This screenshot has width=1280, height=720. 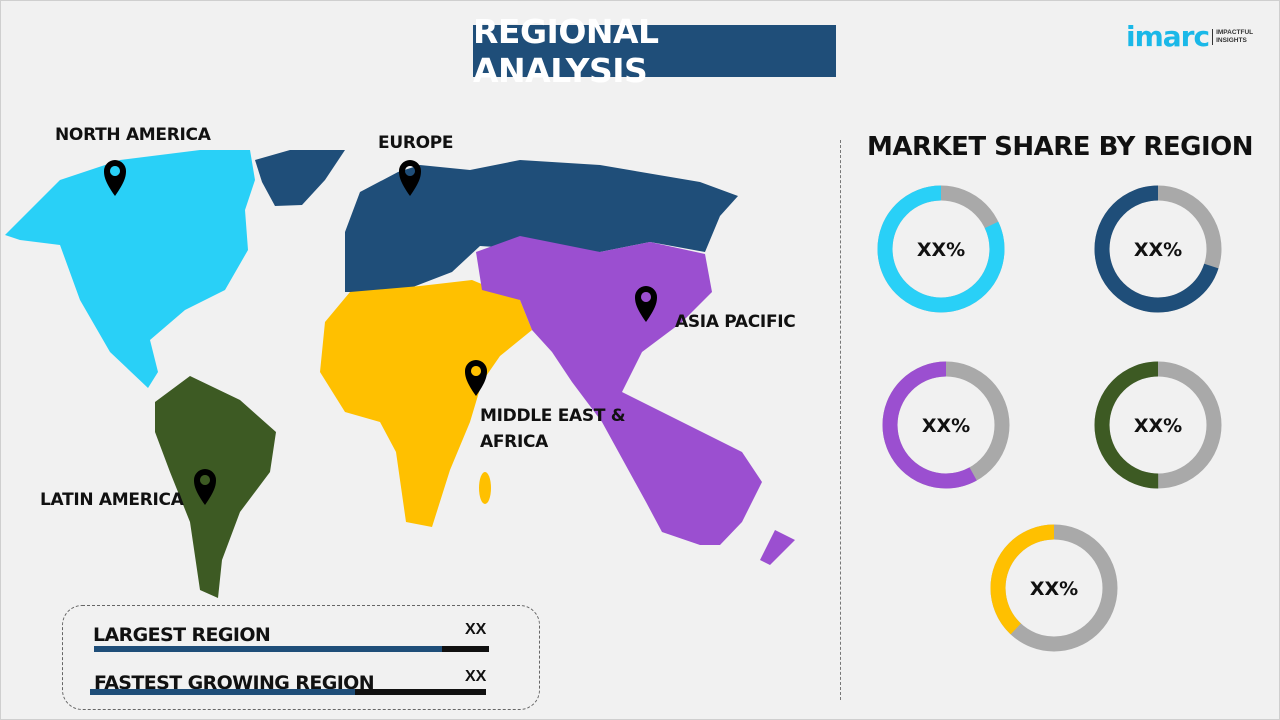 What do you see at coordinates (133, 135) in the screenshot?
I see `label-north-america: NORTH AMERICA` at bounding box center [133, 135].